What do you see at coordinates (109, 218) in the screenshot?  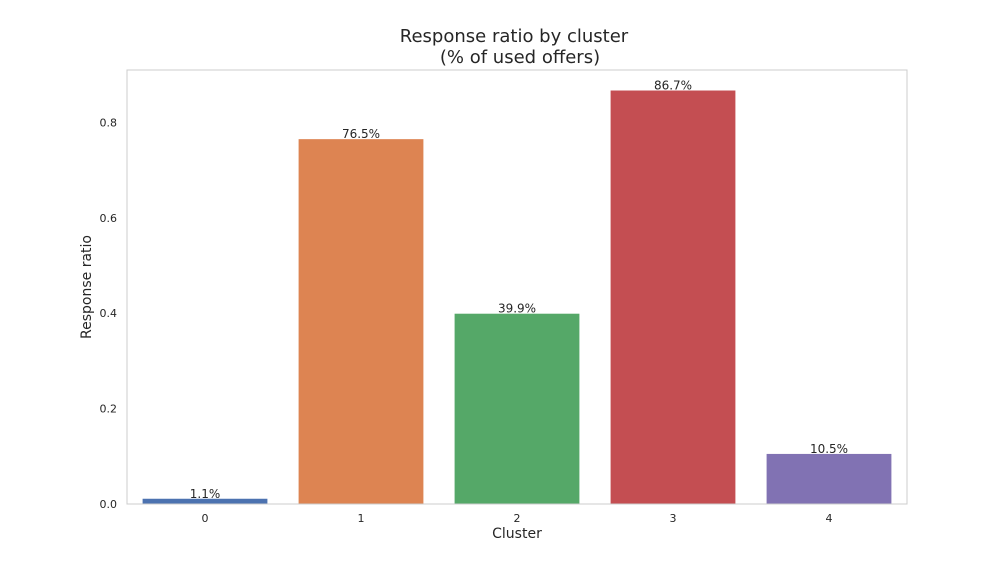 I see `y-tick-label-3: 0.6` at bounding box center [109, 218].